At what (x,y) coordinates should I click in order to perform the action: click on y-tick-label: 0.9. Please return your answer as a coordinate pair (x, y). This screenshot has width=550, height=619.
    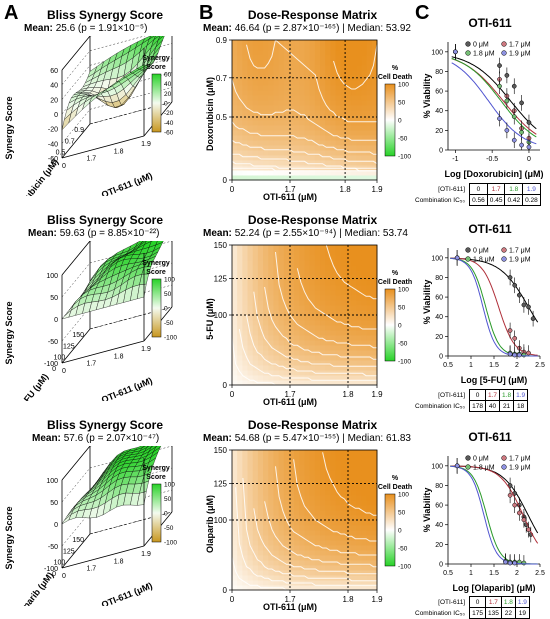
    Looking at the image, I should click on (222, 40).